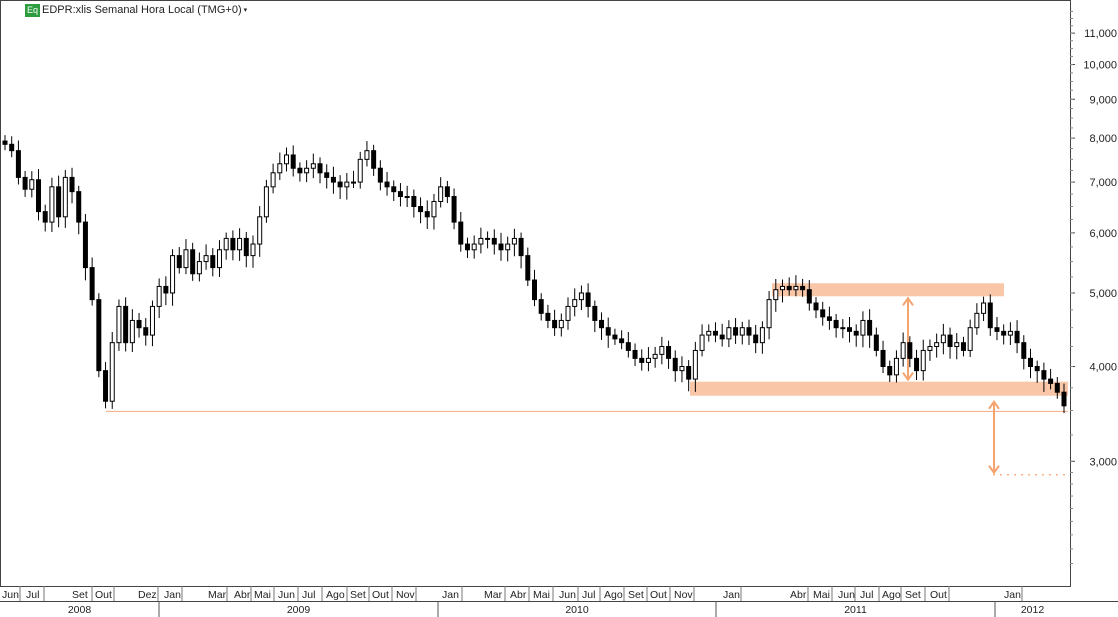  Describe the element at coordinates (1103, 462) in the screenshot. I see `y-tick-label: 3,000` at that location.